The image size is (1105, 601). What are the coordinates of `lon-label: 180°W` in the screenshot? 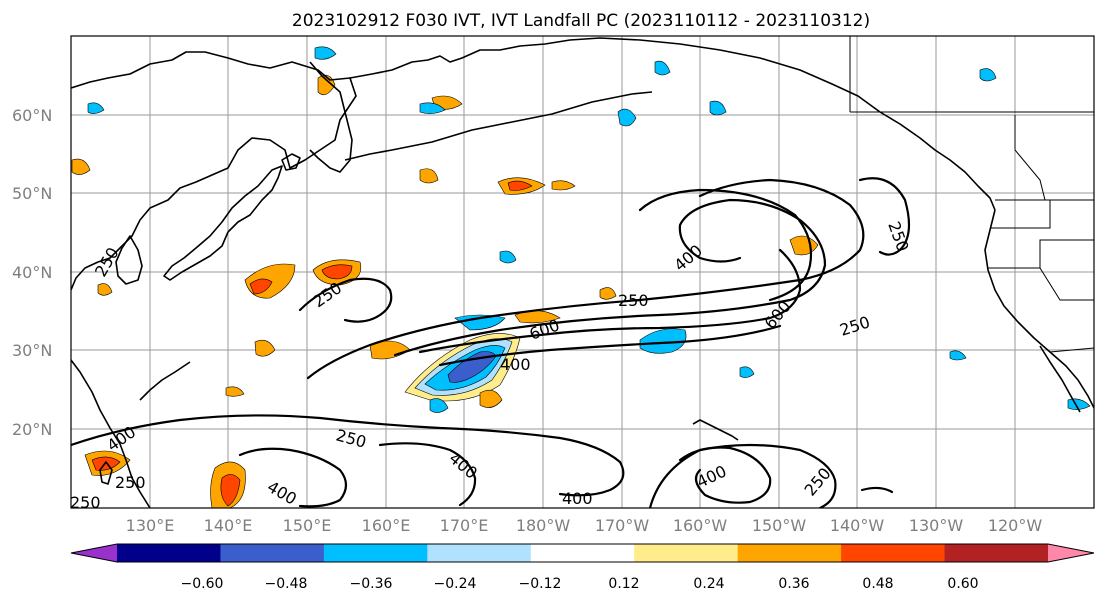 It's located at (543, 525).